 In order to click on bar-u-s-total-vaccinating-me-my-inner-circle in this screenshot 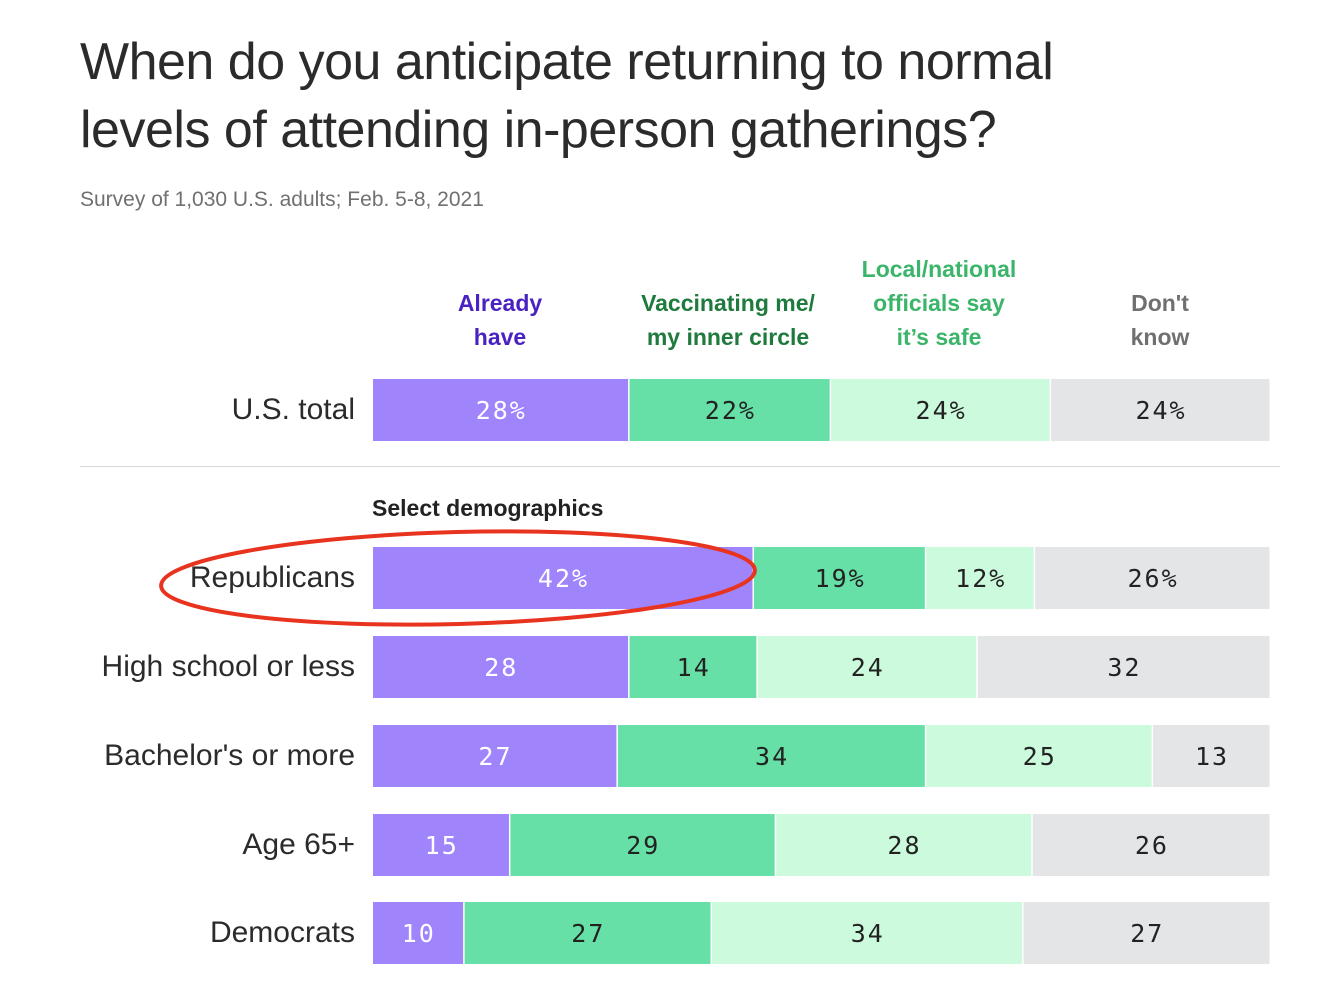, I will do `click(729, 410)`.